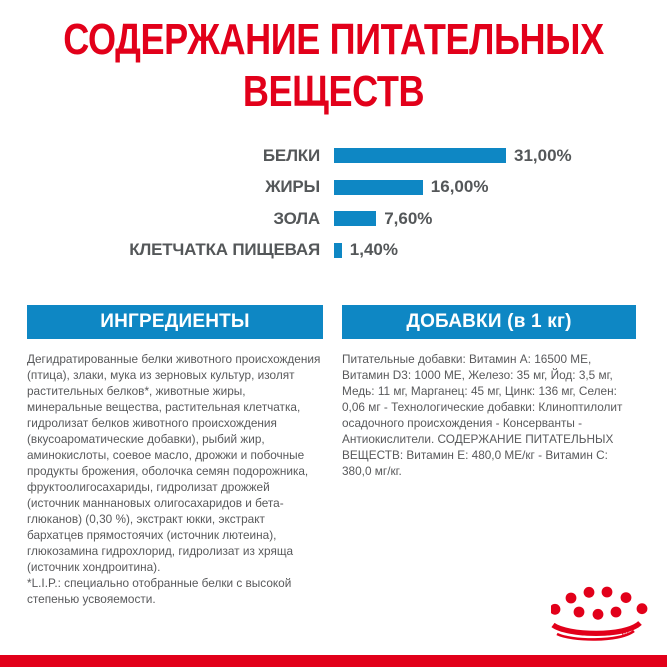 This screenshot has height=667, width=667. What do you see at coordinates (596, 628) in the screenshot?
I see `crown-arc-thick` at bounding box center [596, 628].